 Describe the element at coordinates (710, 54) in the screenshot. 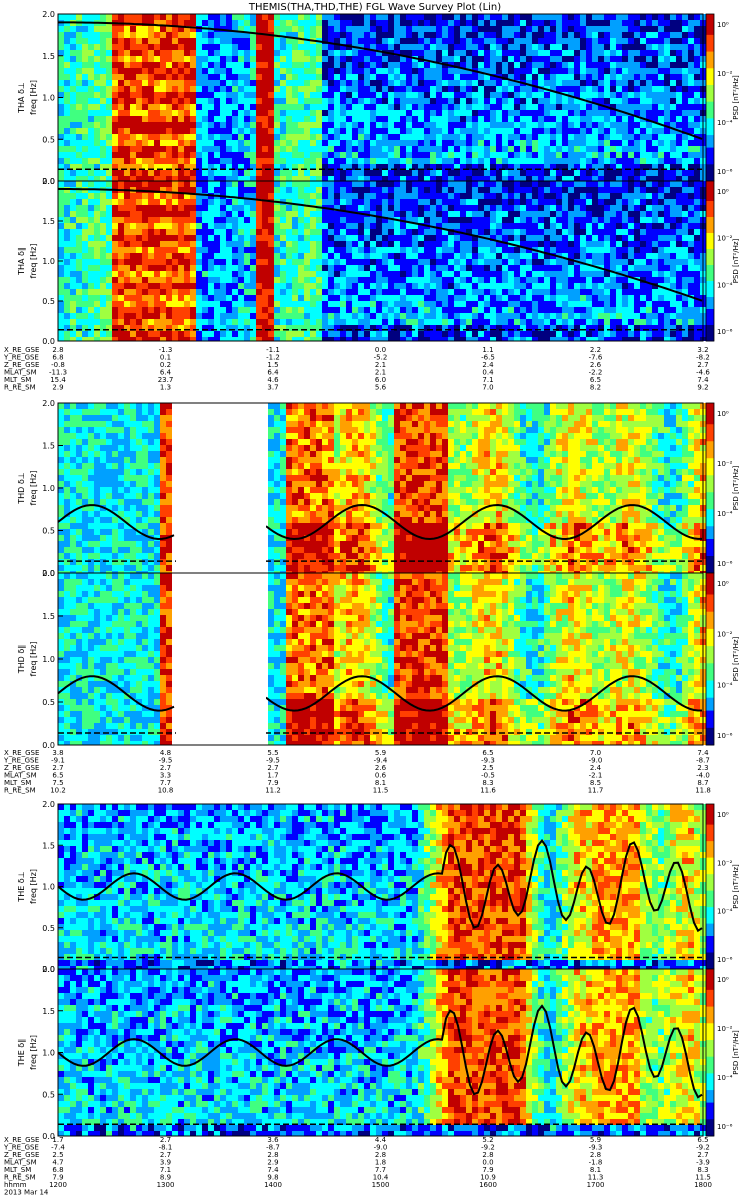

I see `colorbar-segment` at that location.